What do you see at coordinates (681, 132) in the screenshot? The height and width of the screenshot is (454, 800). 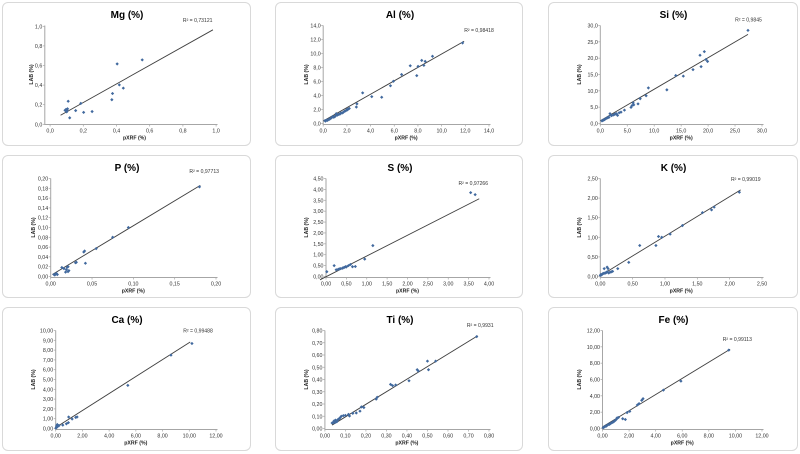 I see `svg-text: 15,0` at bounding box center [681, 132].